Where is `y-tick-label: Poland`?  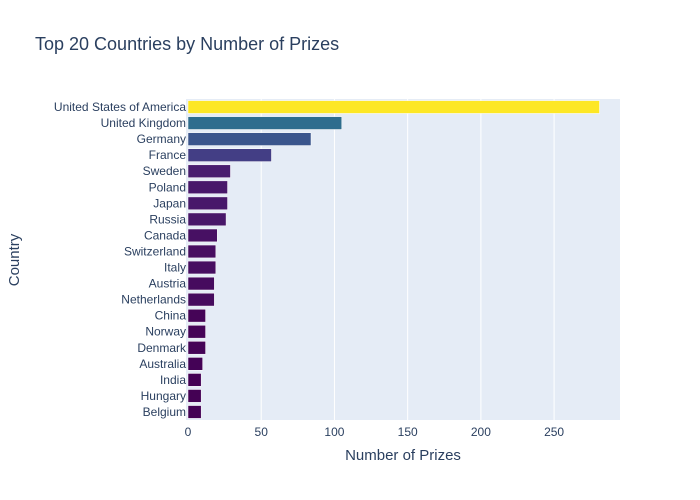
y-tick-label: Poland is located at coordinates (167, 187).